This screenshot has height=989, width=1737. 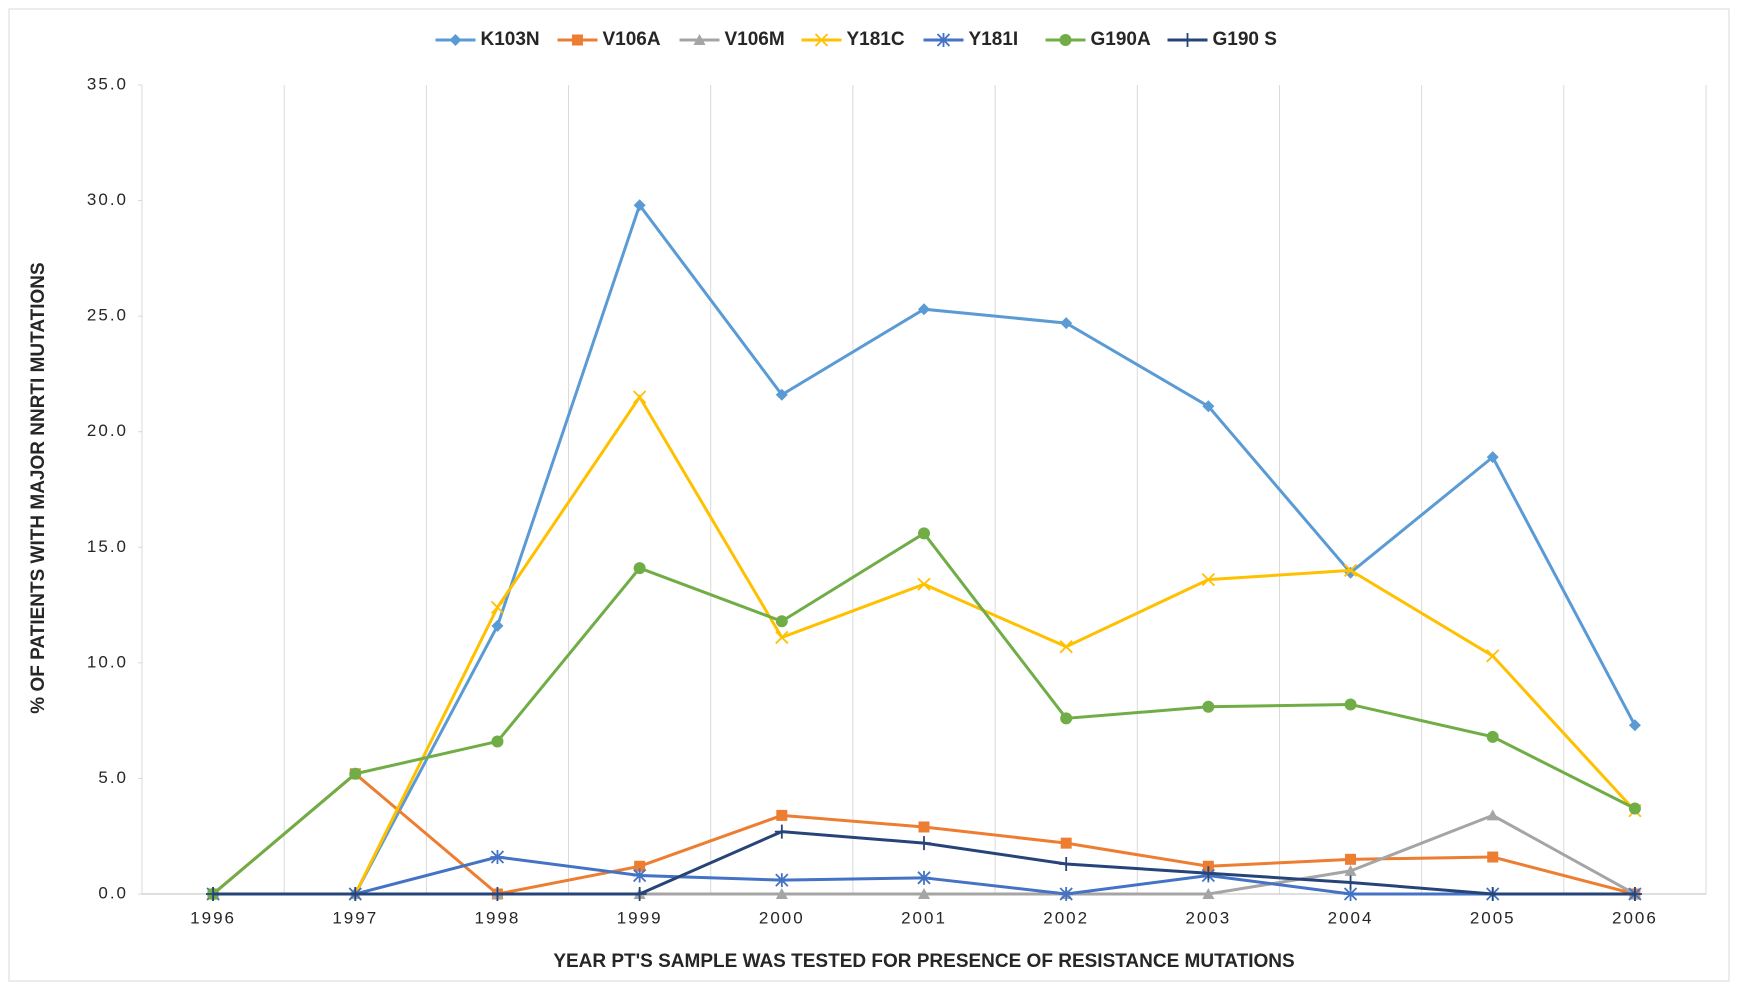 What do you see at coordinates (213, 917) in the screenshot?
I see `x-tick-label: 1996` at bounding box center [213, 917].